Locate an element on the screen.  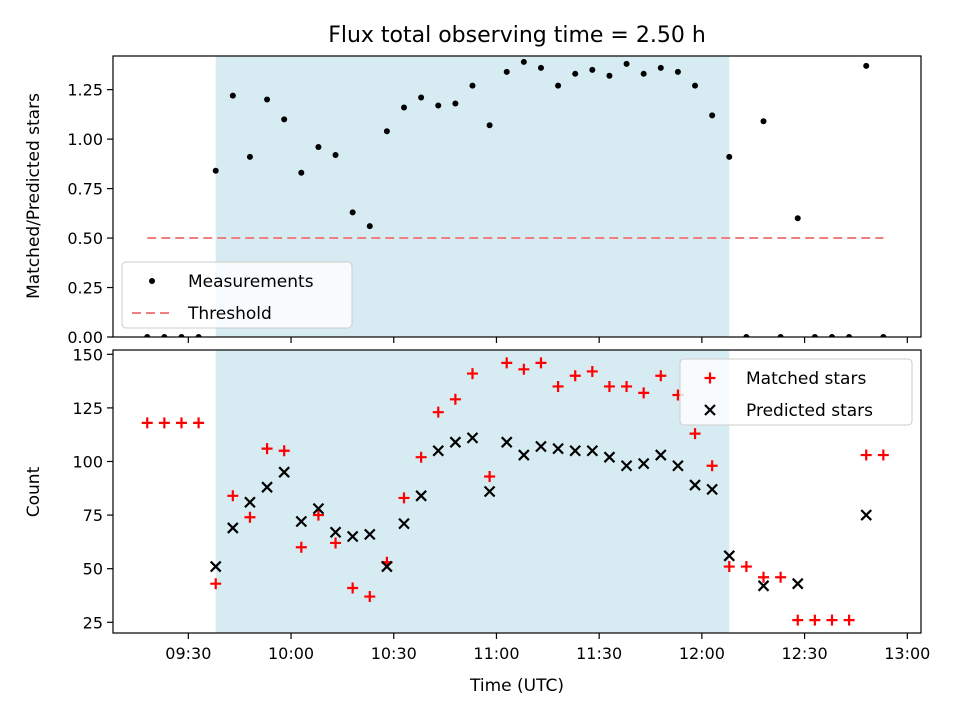
y-tick-label: 25 is located at coordinates (93, 622).